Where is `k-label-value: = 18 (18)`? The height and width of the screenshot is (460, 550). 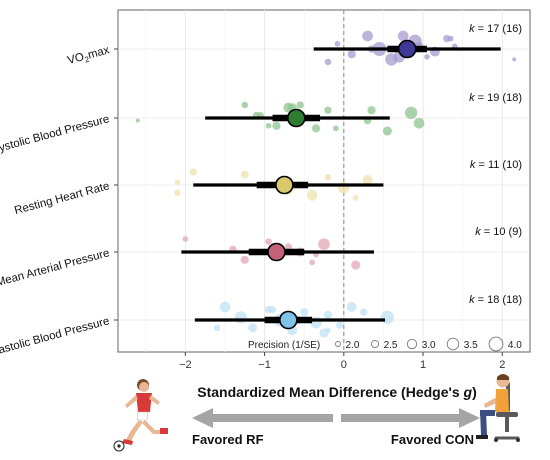
k-label-value: = 18 (18) is located at coordinates (498, 300).